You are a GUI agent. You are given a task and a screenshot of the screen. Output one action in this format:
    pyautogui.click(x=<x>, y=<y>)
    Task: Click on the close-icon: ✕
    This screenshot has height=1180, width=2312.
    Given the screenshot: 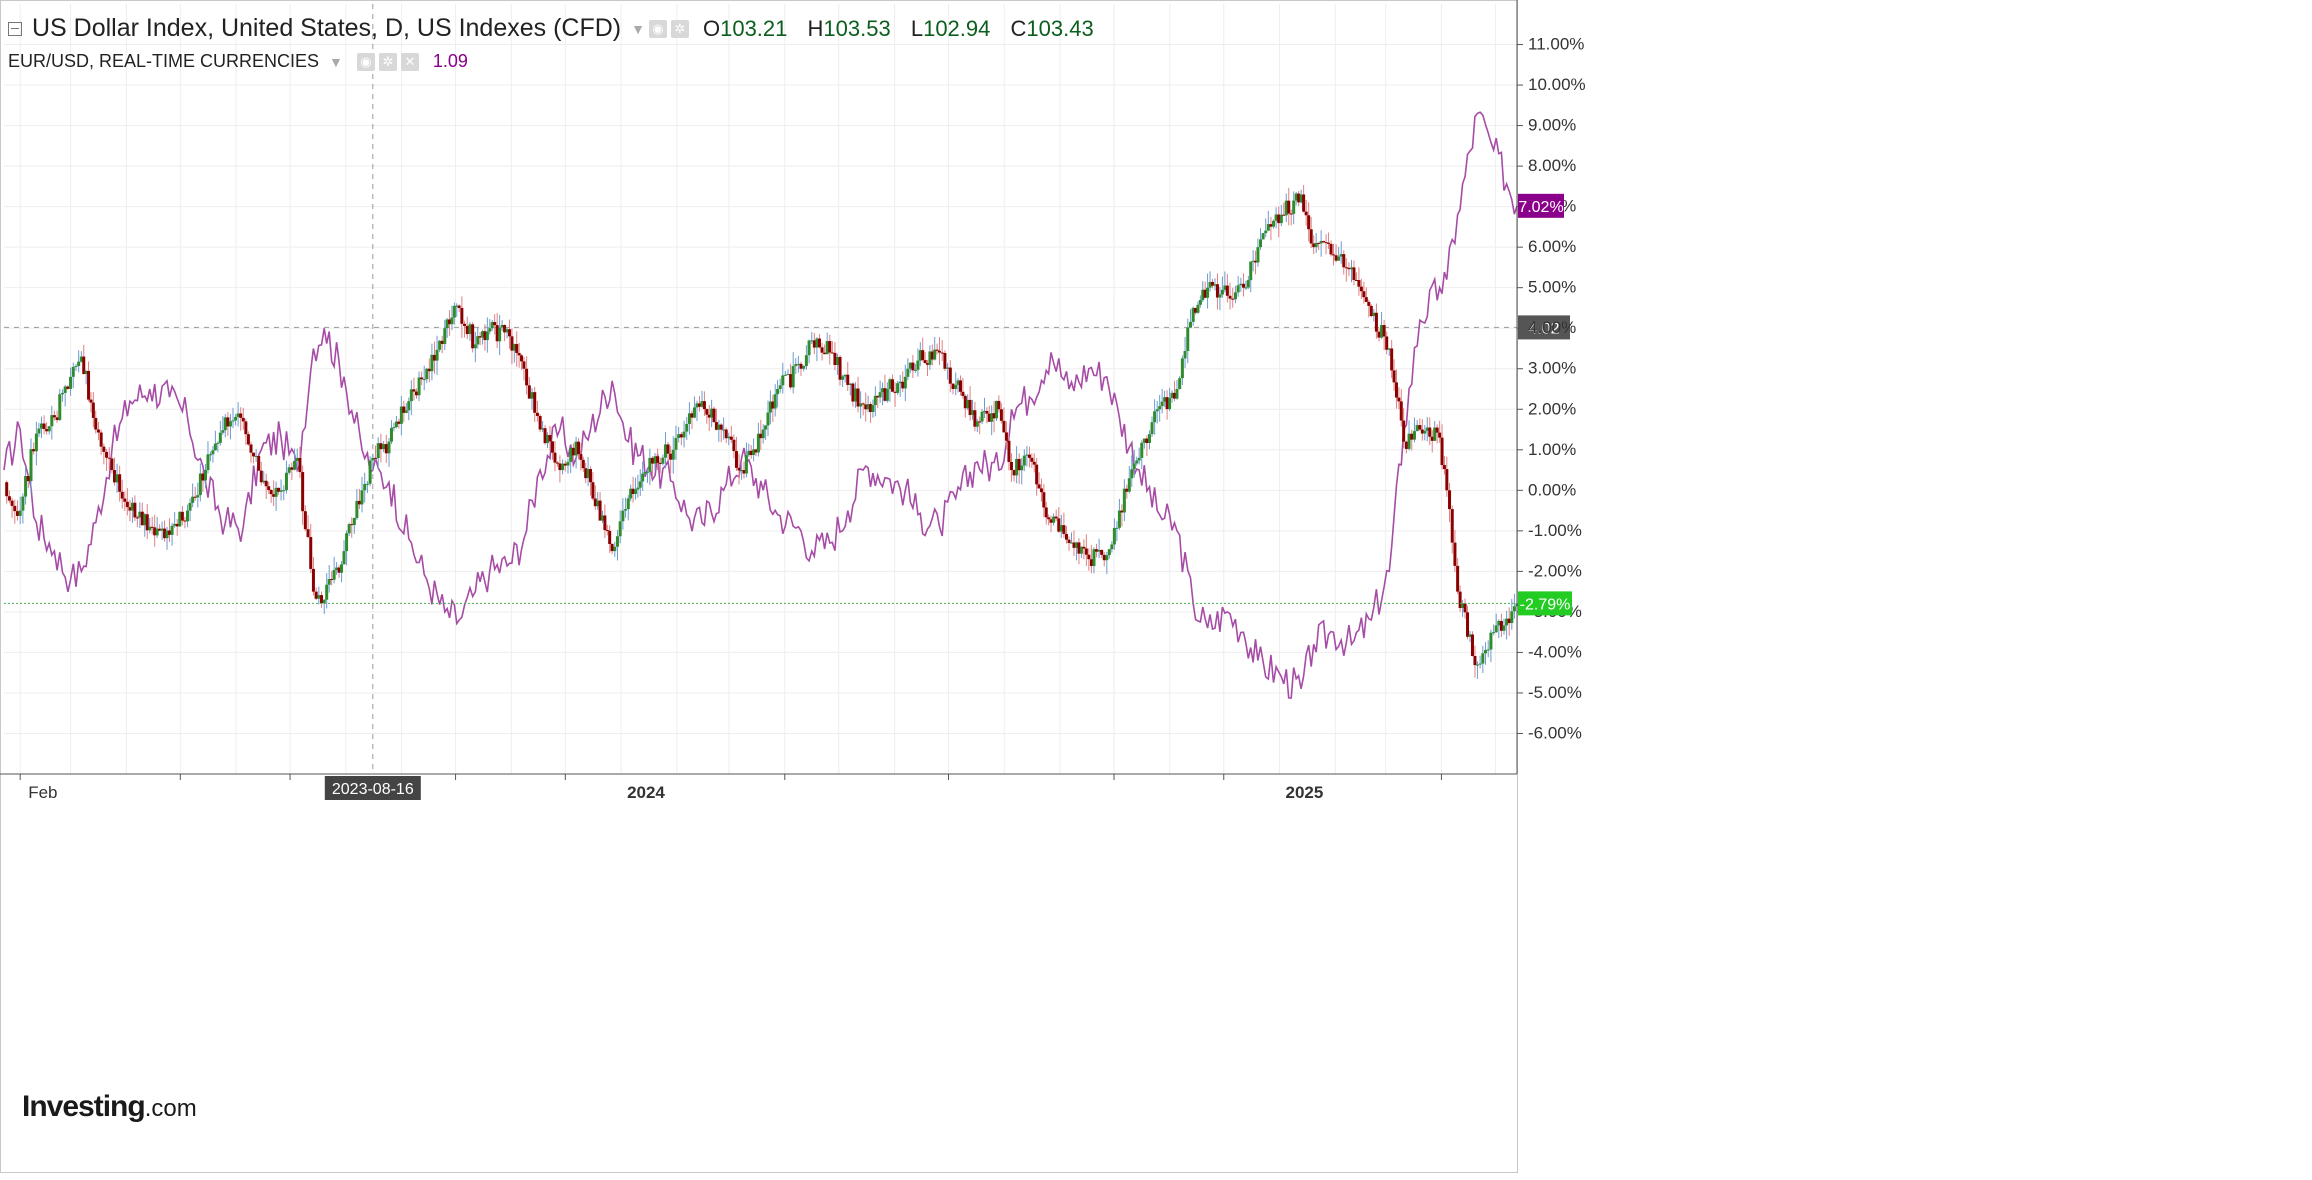 What is the action you would take?
    pyautogui.click(x=409, y=61)
    